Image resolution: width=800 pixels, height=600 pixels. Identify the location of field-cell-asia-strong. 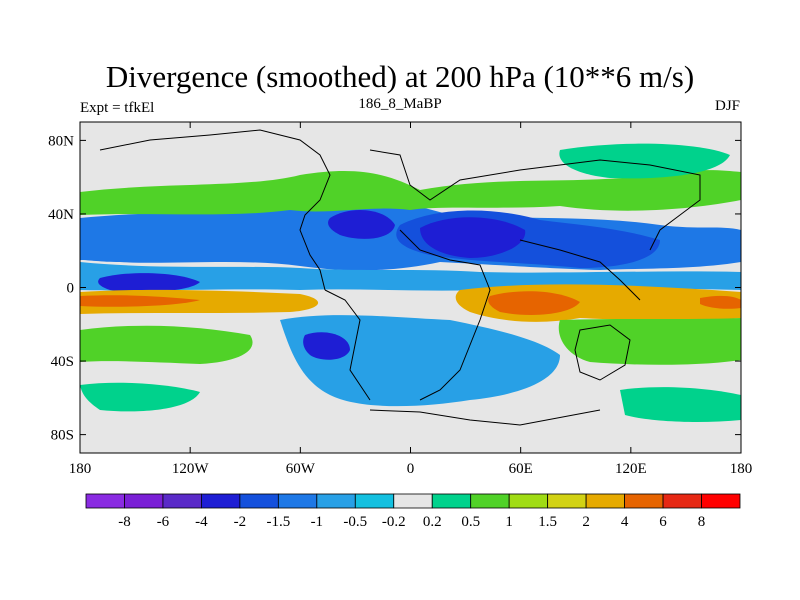
(473, 237).